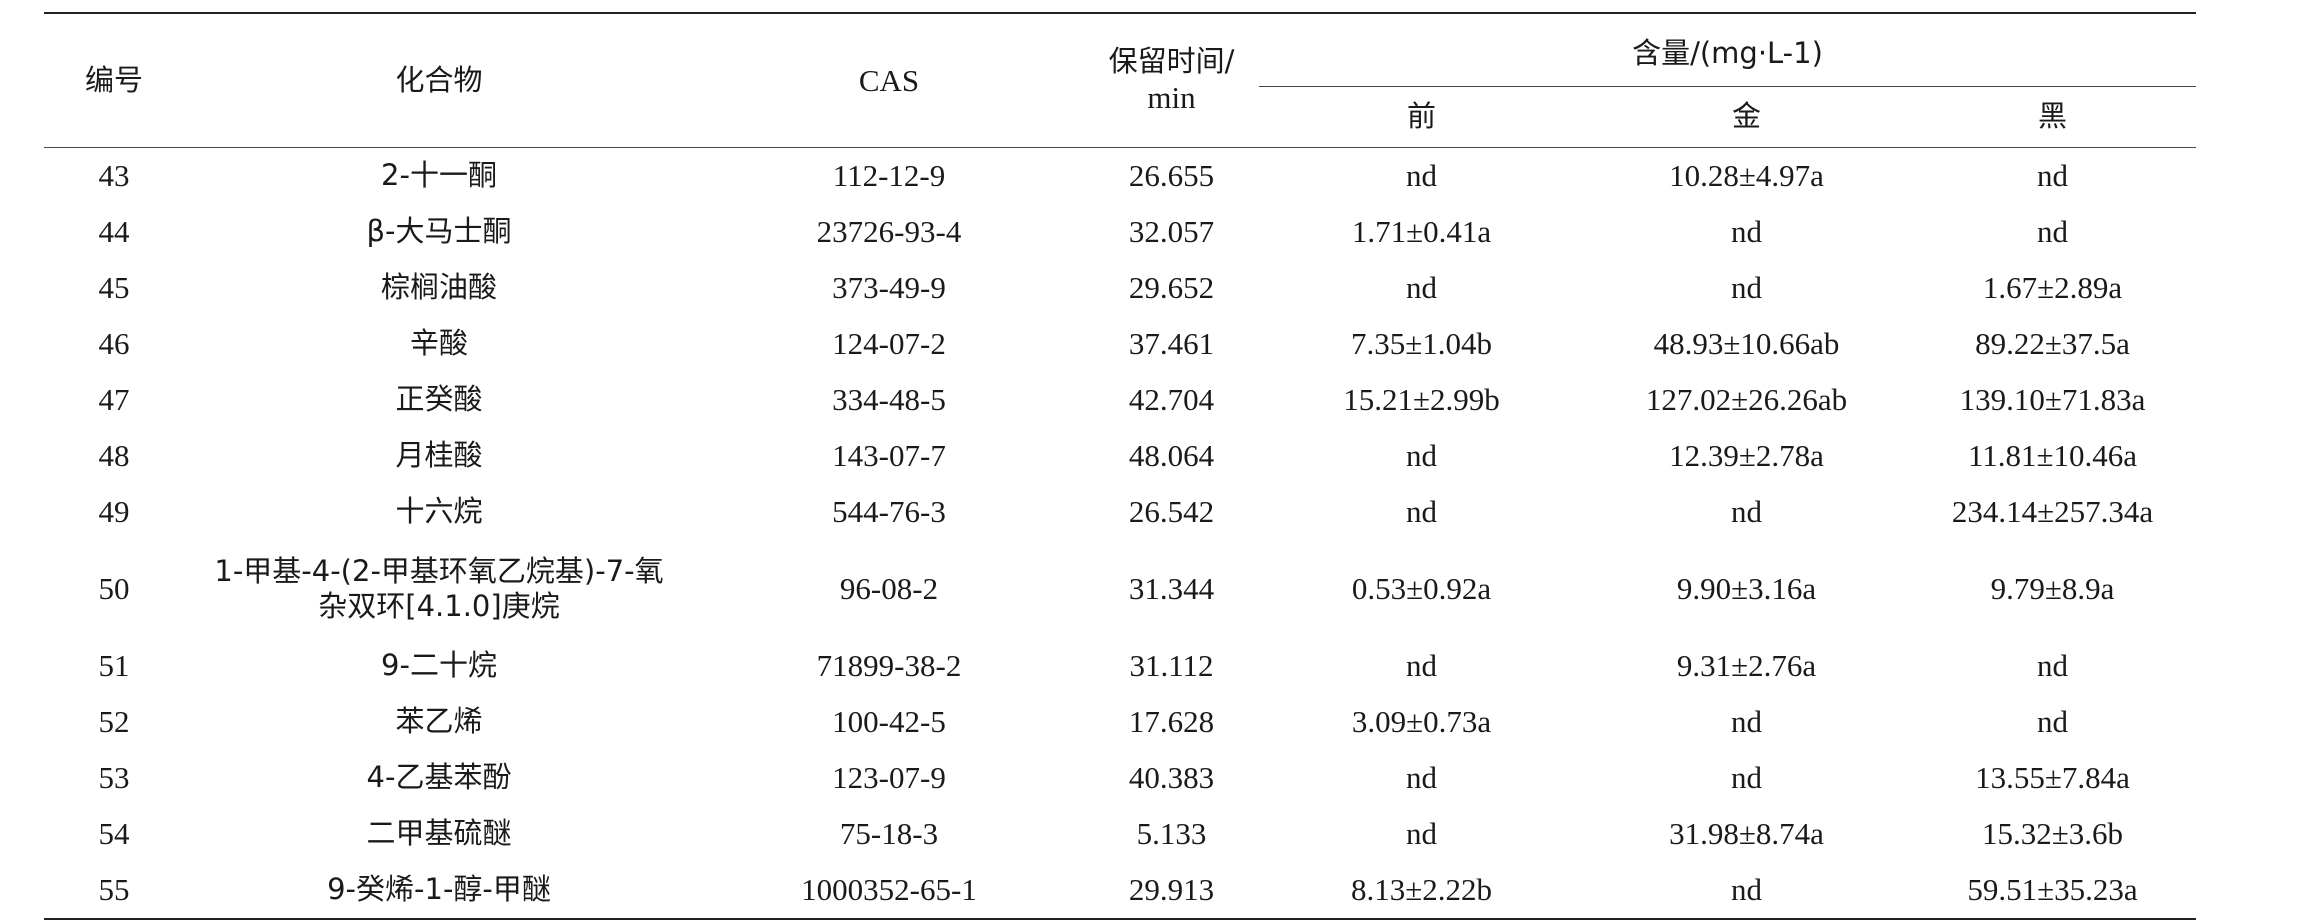 Image resolution: width=2305 pixels, height=920 pixels. I want to click on cell-retention-time: 40.383, so click(1171, 778).